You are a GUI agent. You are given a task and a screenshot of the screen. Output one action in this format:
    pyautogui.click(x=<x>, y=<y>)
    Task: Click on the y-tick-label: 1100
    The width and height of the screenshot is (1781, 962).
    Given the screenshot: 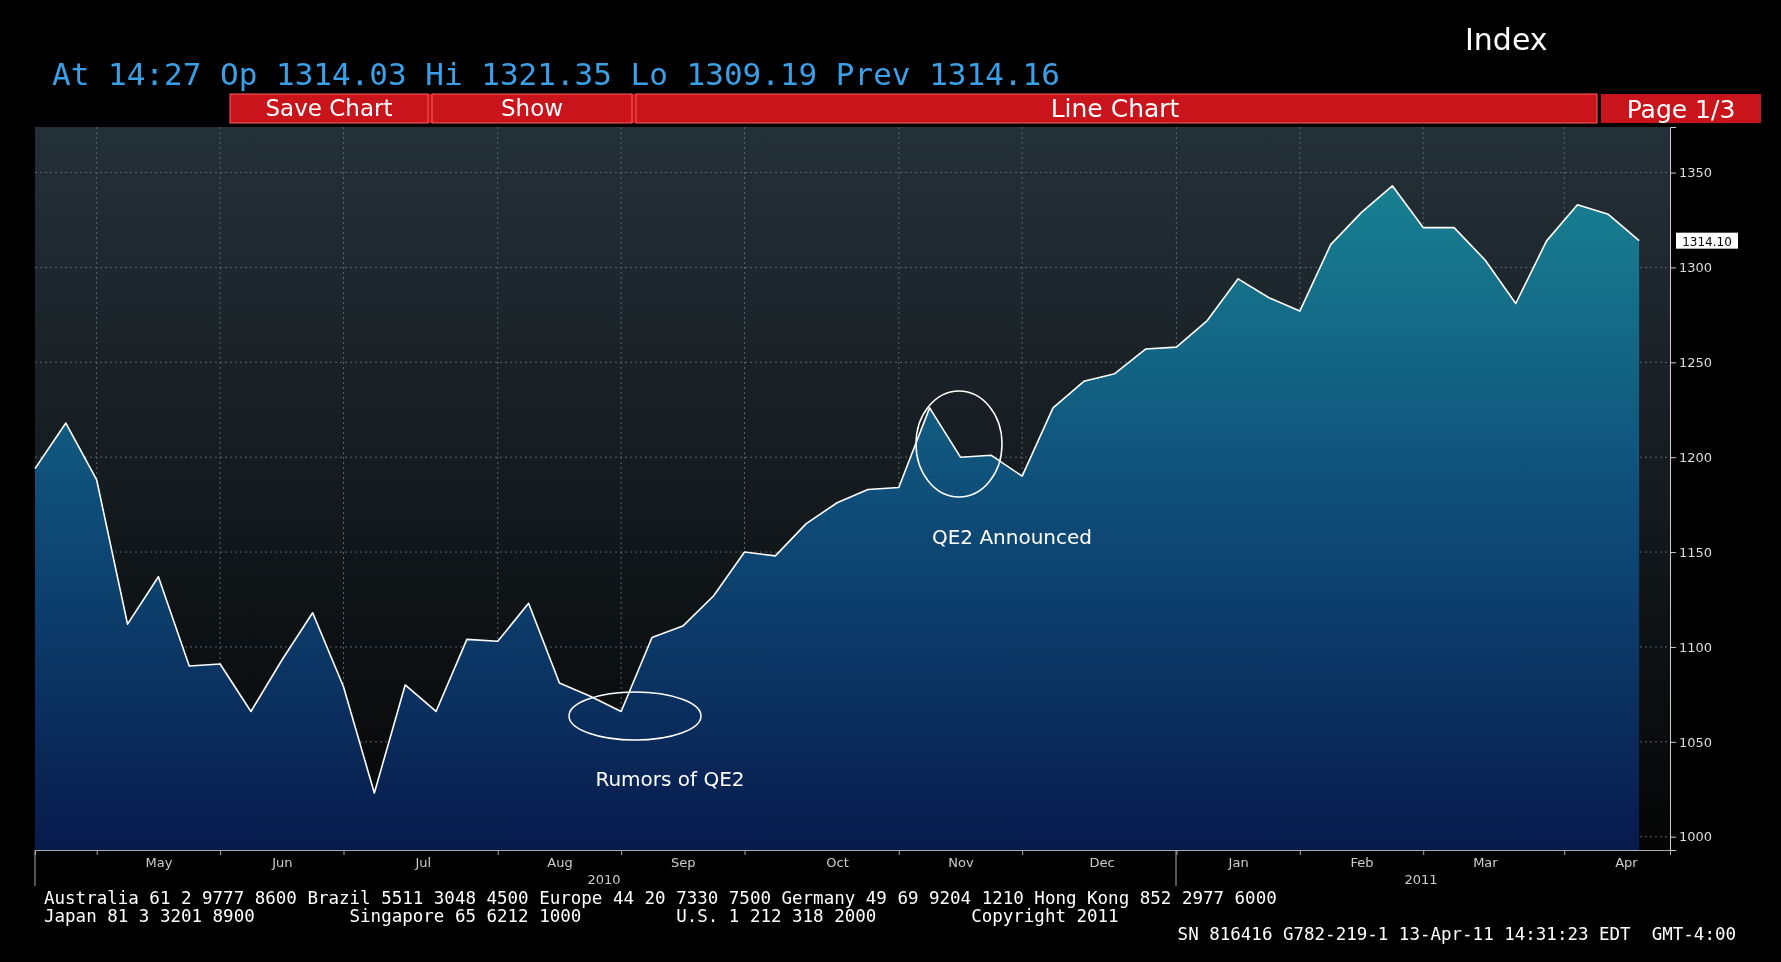 What is the action you would take?
    pyautogui.click(x=1696, y=647)
    